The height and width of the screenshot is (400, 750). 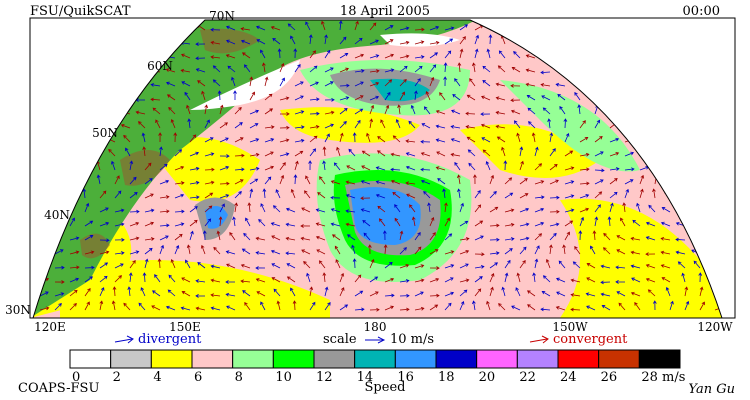 What do you see at coordinates (18, 310) in the screenshot?
I see `lat-label: 30N` at bounding box center [18, 310].